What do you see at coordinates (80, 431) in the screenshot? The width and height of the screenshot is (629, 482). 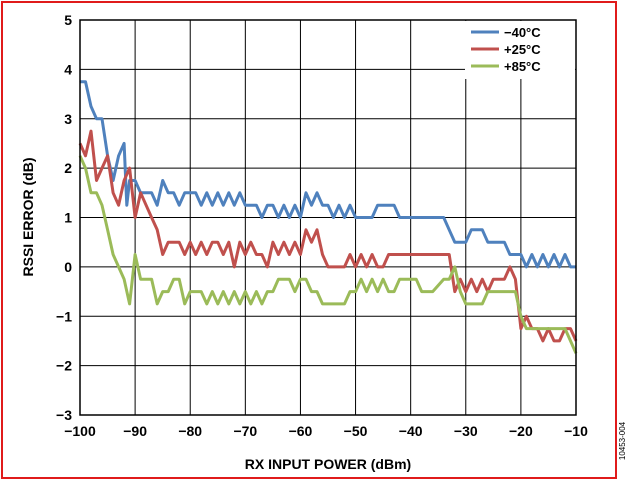 I see `x-tick-label: −100` at bounding box center [80, 431].